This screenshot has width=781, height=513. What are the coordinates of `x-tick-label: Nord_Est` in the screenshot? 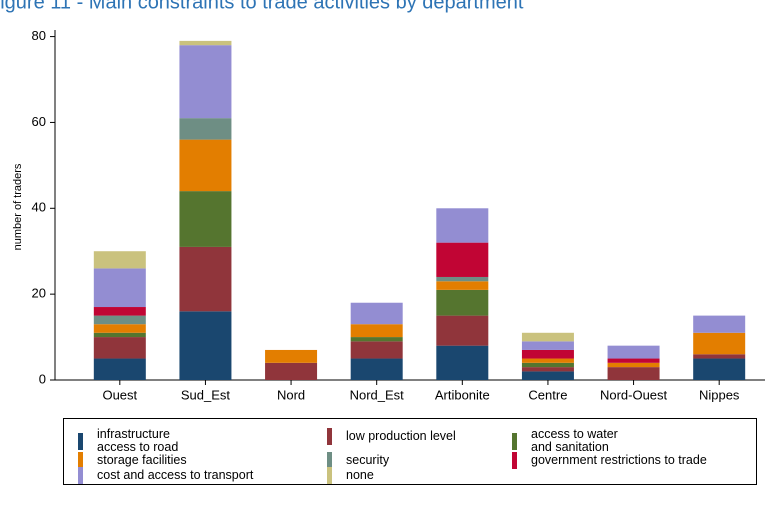 It's located at (377, 394).